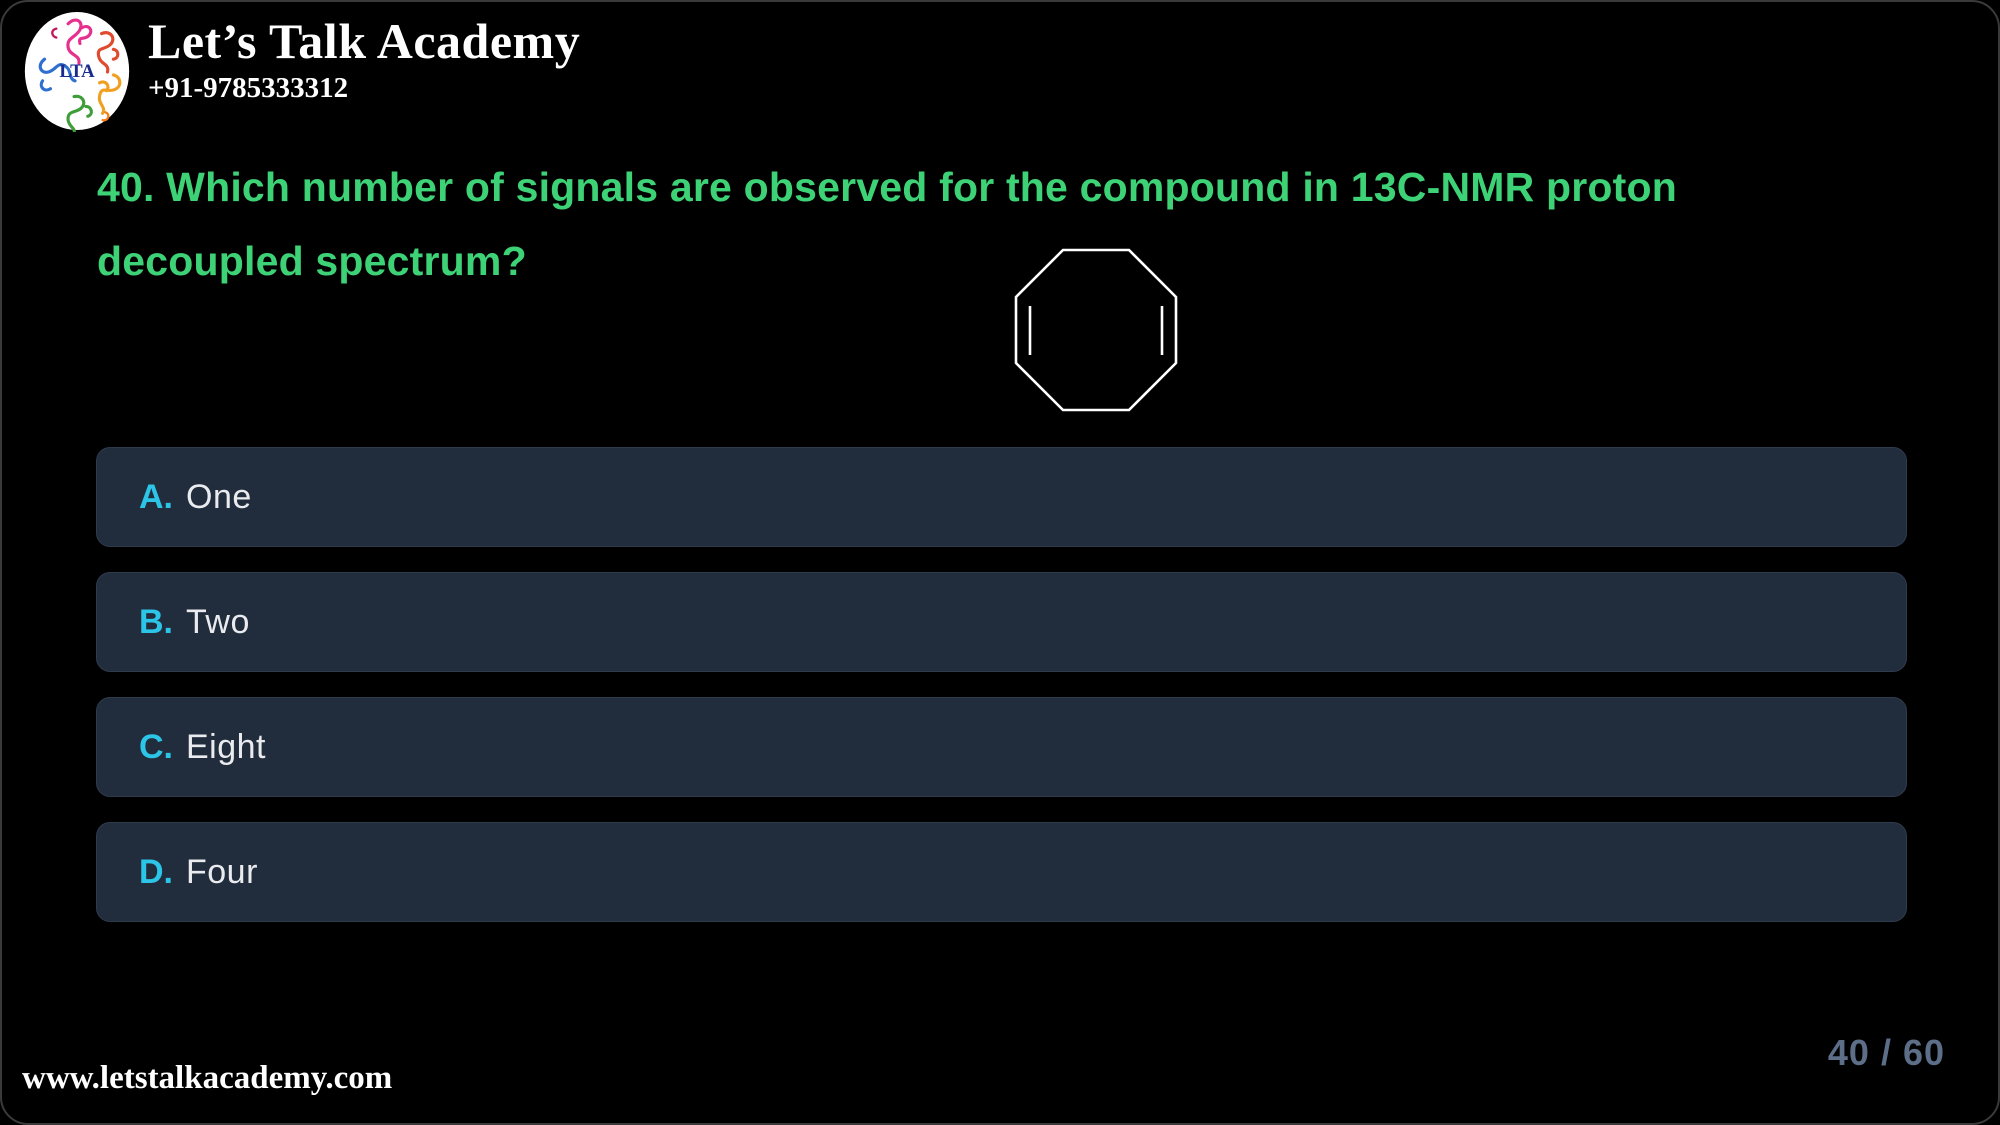 The image size is (2000, 1125). Describe the element at coordinates (222, 871) in the screenshot. I see `option-d-label: Four` at that location.